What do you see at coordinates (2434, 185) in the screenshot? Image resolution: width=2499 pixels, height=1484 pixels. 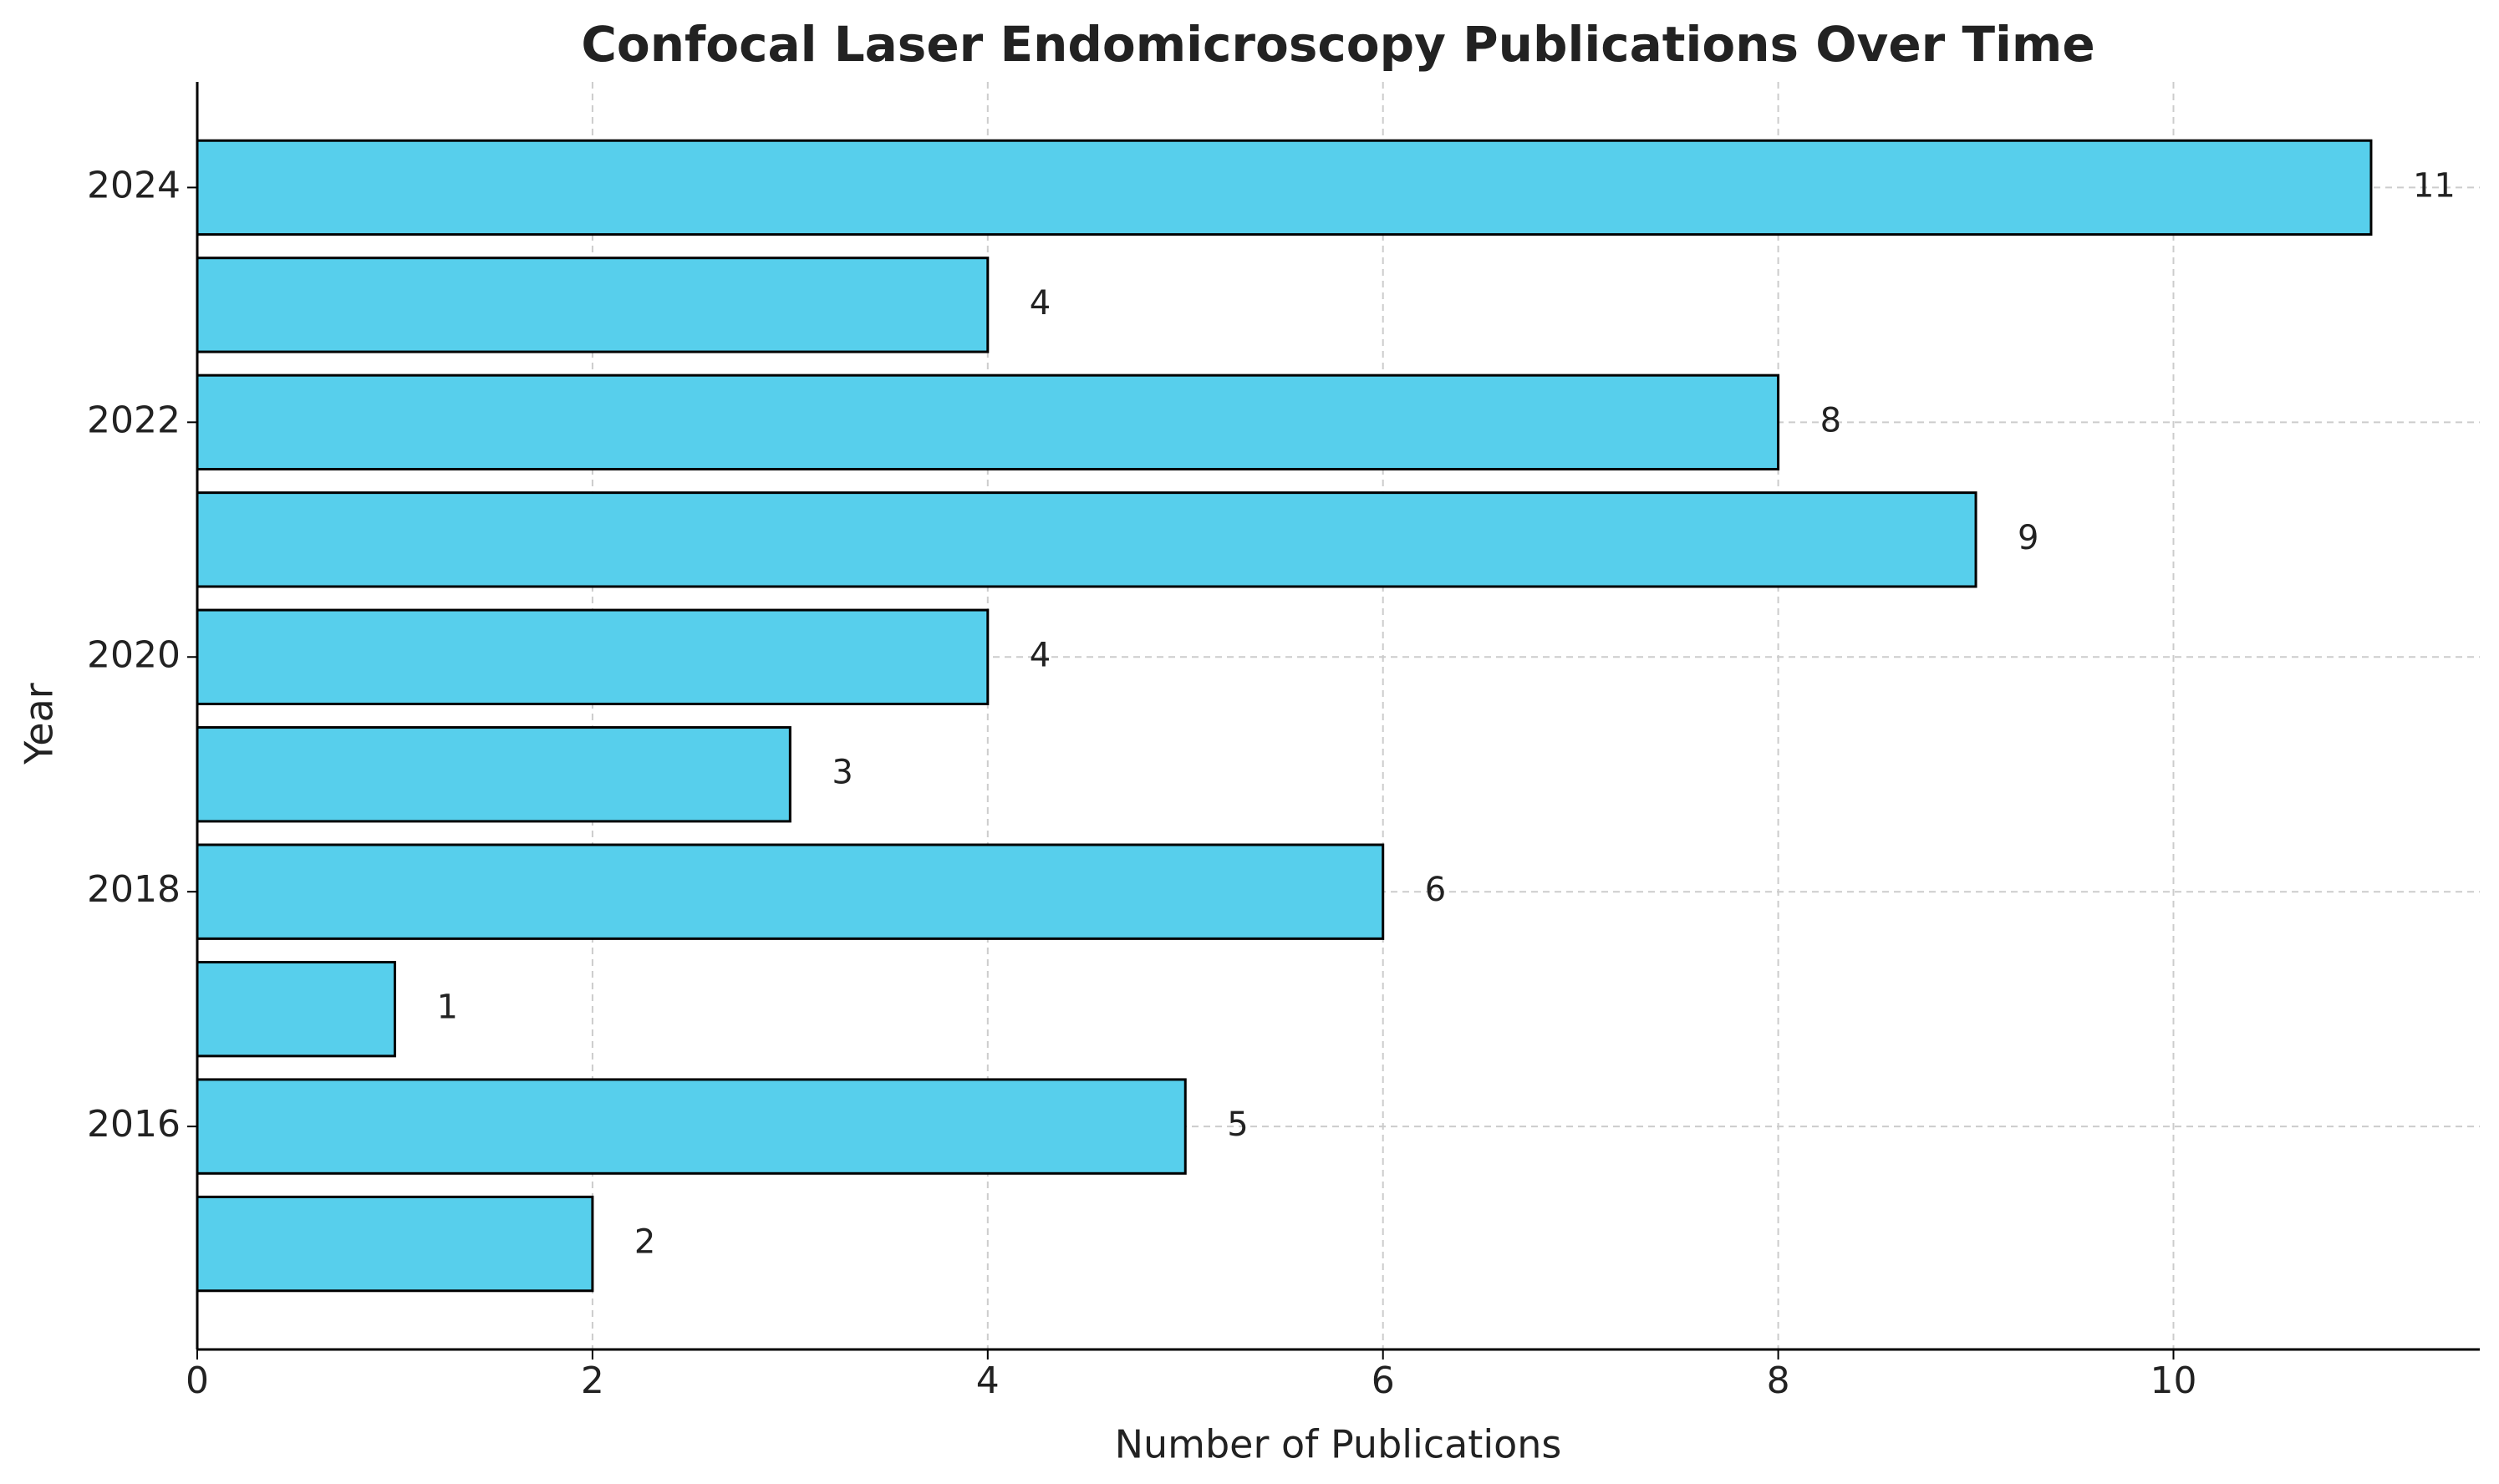 I see `data-label: 11` at bounding box center [2434, 185].